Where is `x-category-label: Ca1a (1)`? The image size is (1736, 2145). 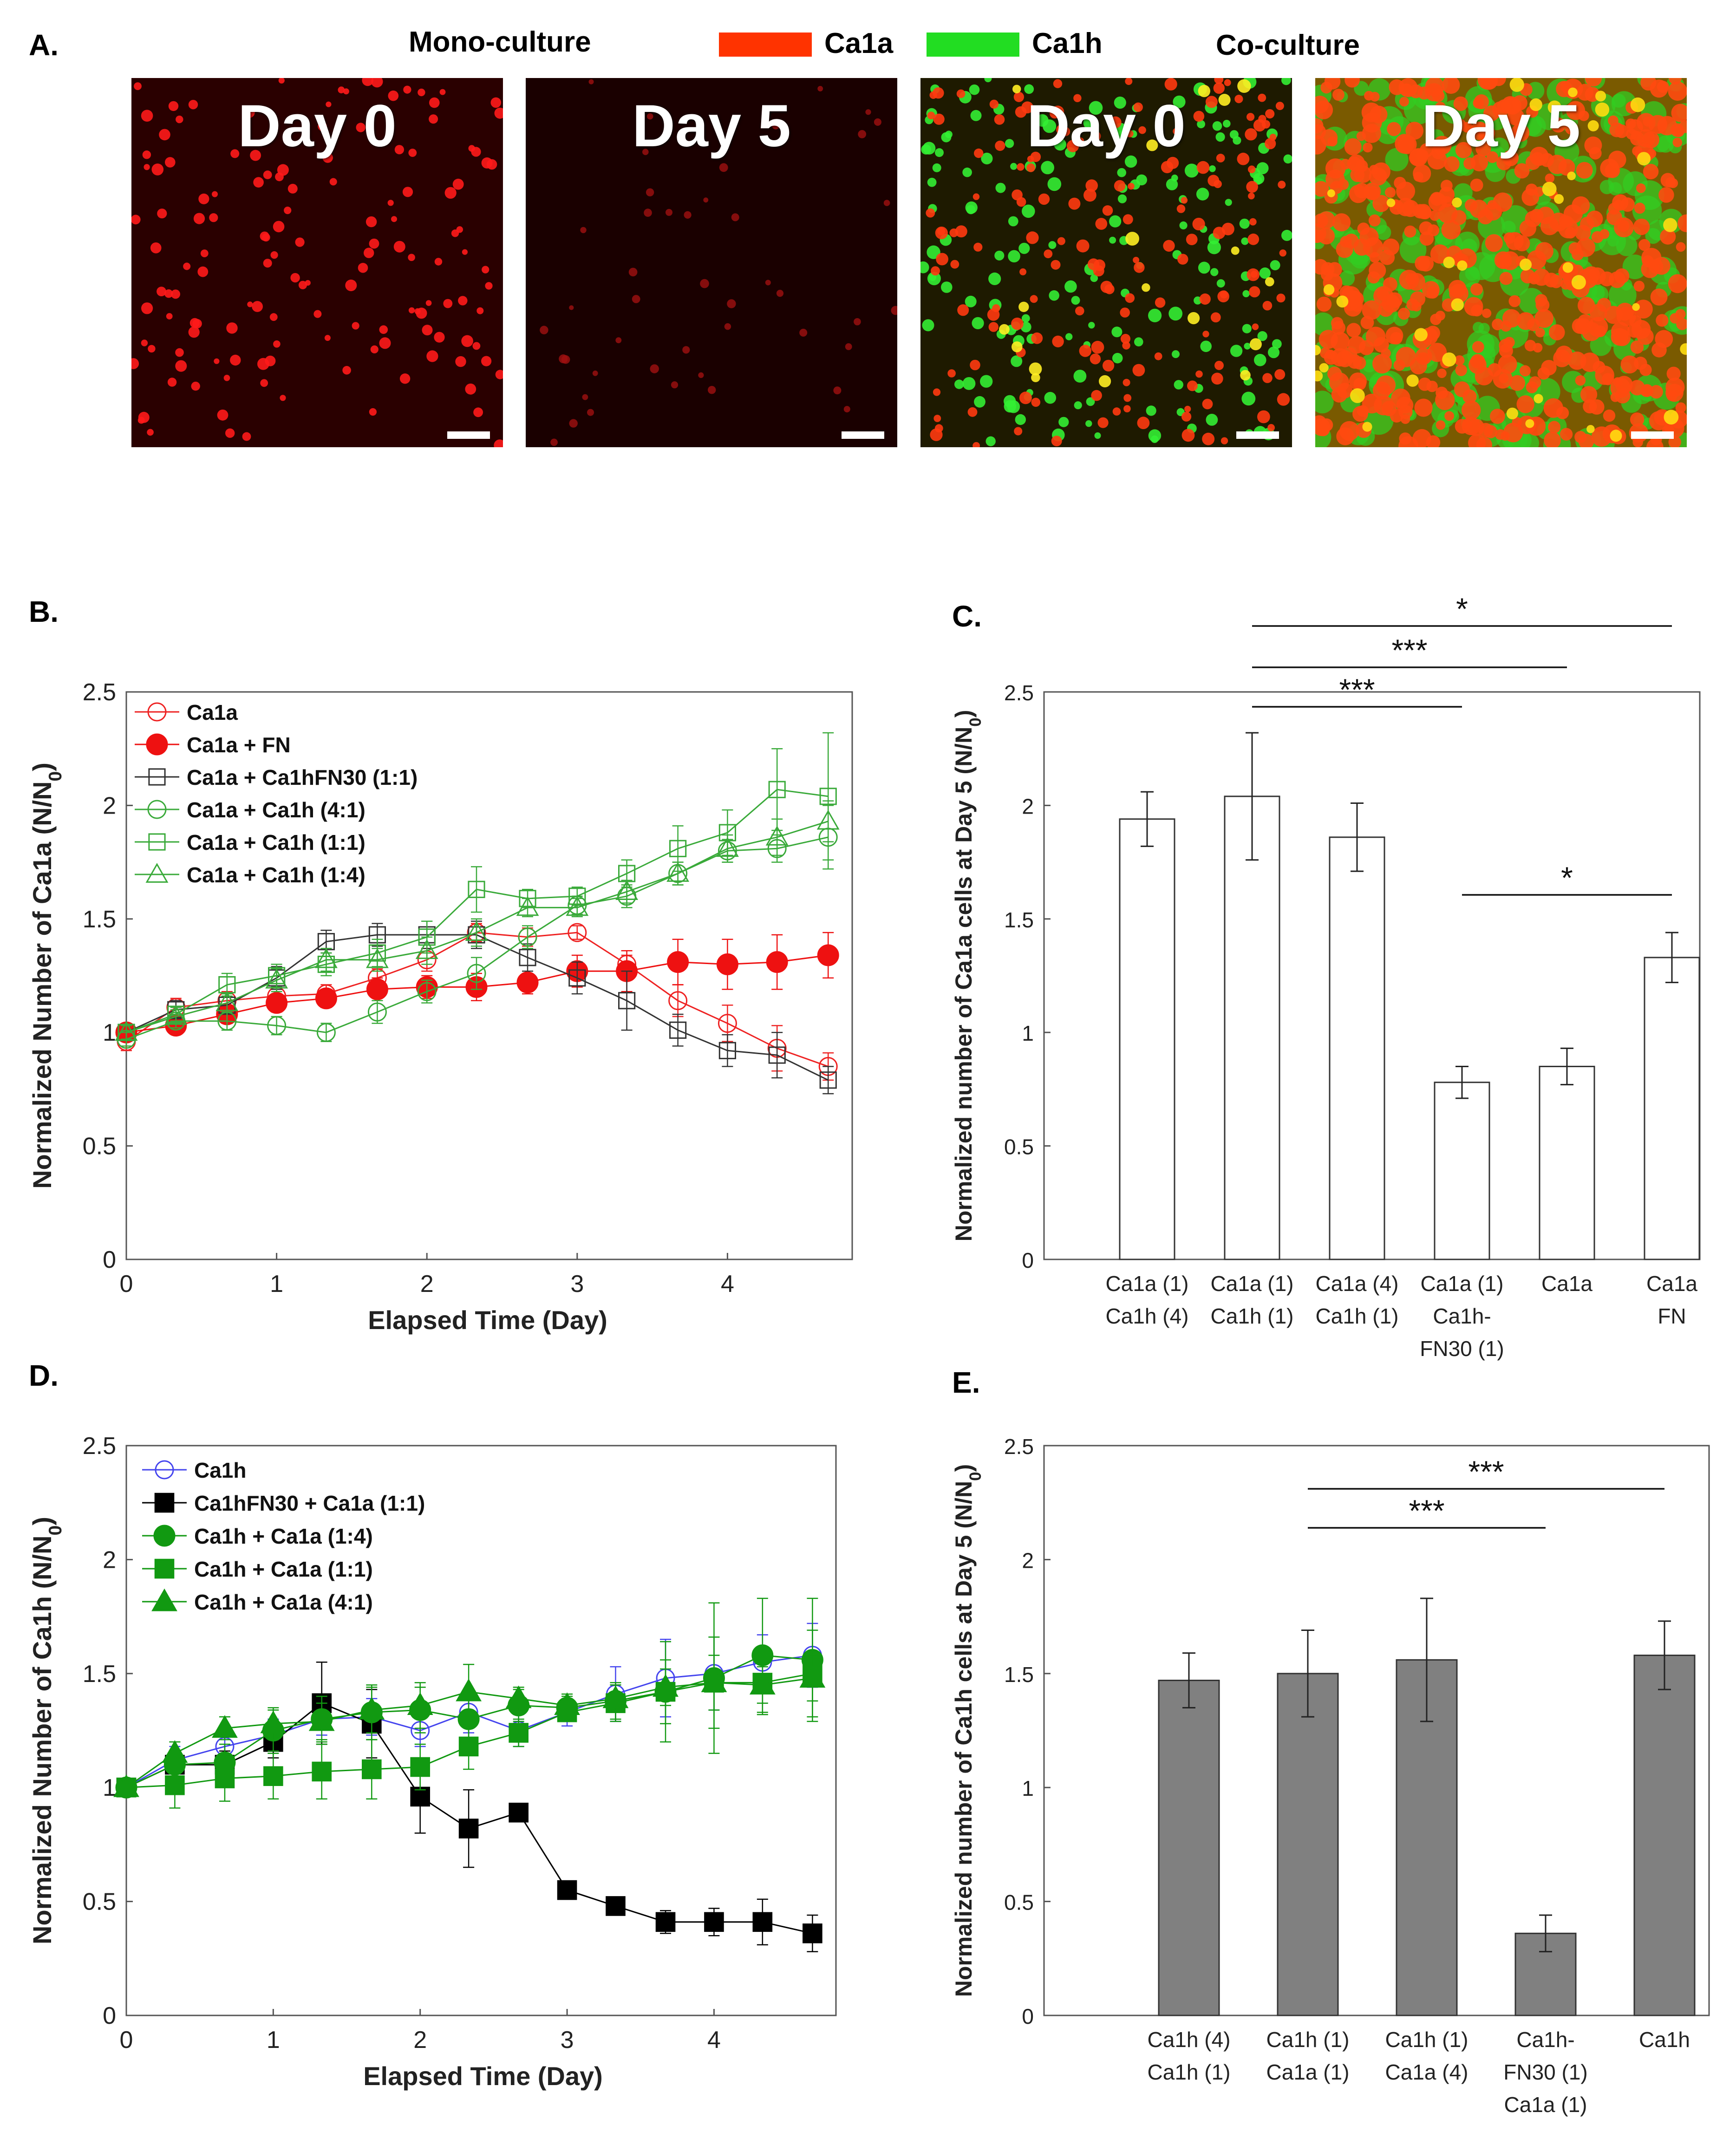 x-category-label: Ca1a (1) is located at coordinates (1462, 1283).